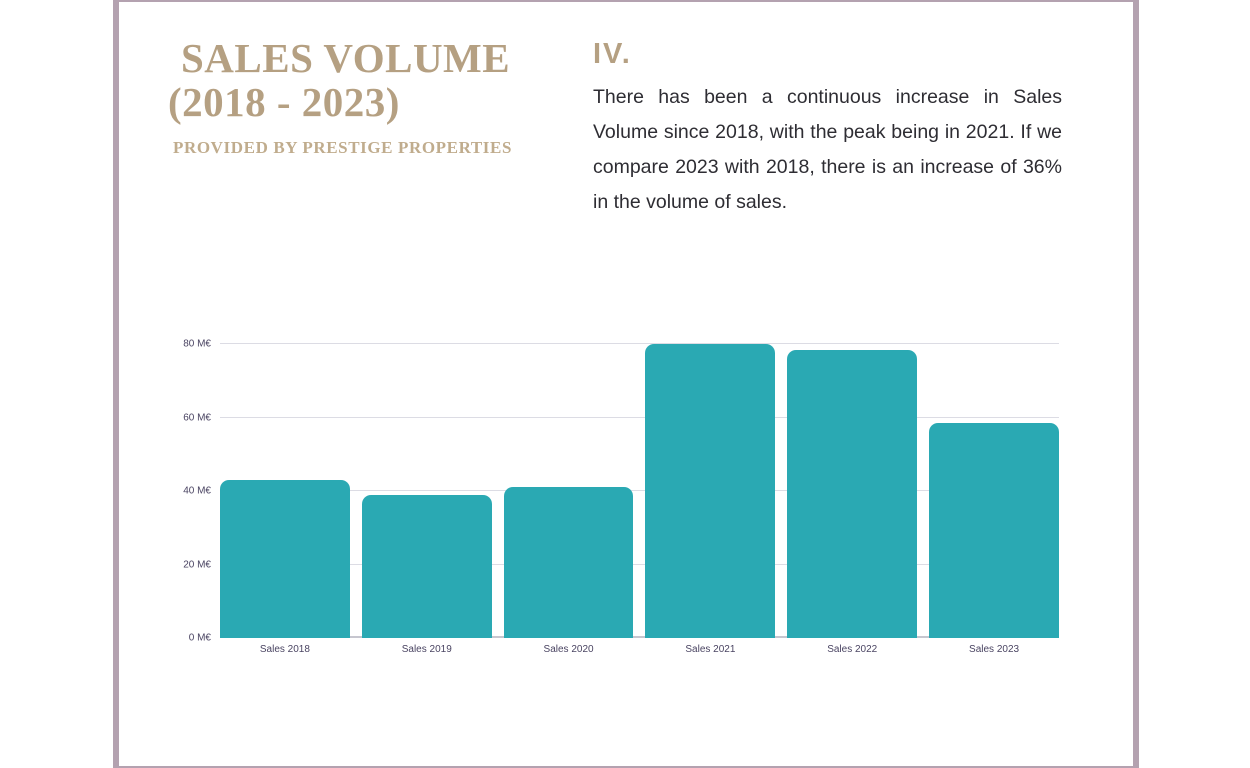 This screenshot has height=768, width=1250. I want to click on y-axis-tick-label-20: 20 M€, so click(197, 564).